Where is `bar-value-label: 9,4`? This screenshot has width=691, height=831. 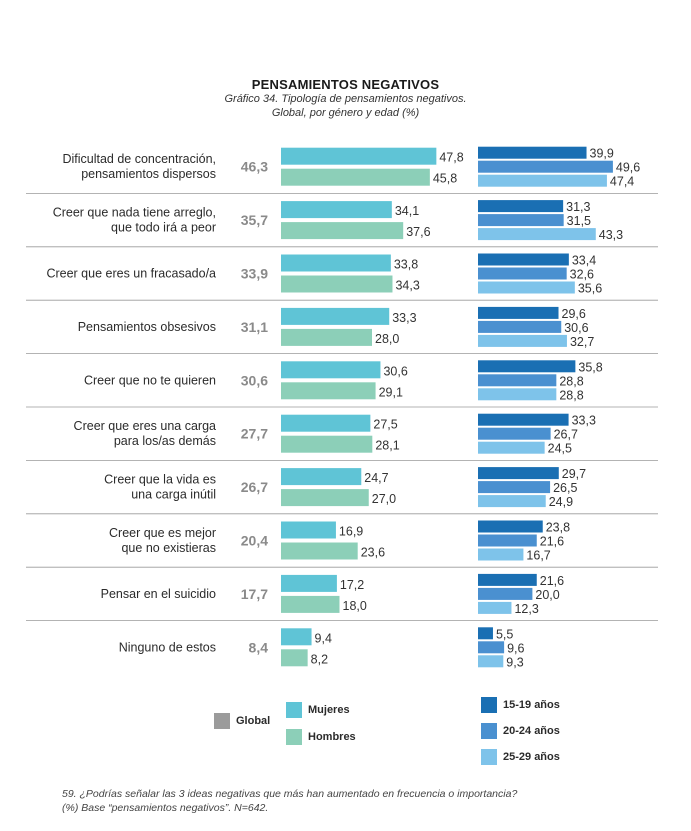 bar-value-label: 9,4 is located at coordinates (323, 638).